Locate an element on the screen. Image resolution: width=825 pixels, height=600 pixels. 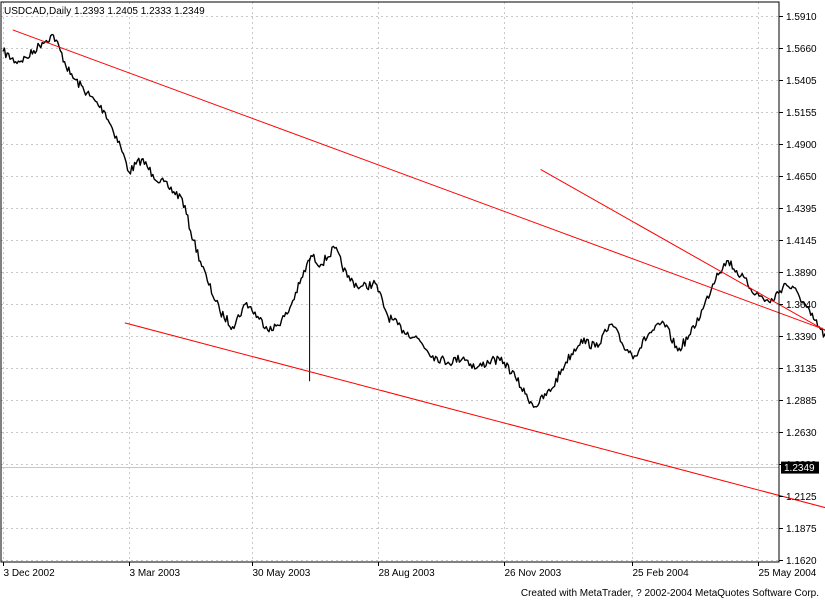
x-tick-label: 26 Nov 2003 is located at coordinates (533, 573).